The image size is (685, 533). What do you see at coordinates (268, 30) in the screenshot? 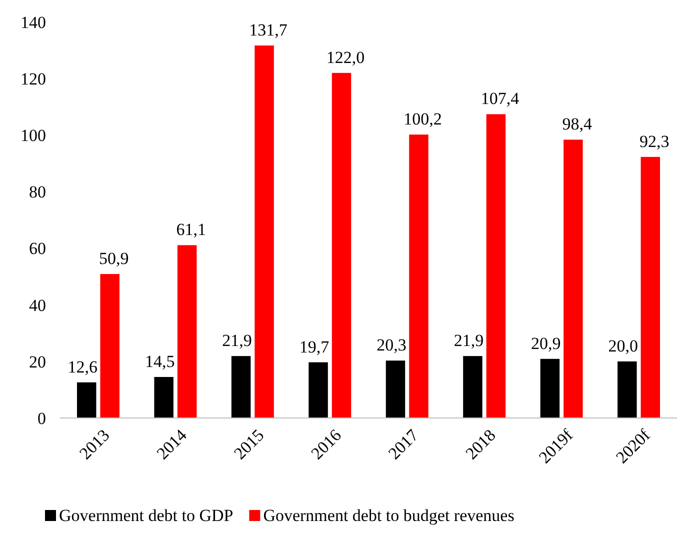
I see `data-label: 131,7` at bounding box center [268, 30].